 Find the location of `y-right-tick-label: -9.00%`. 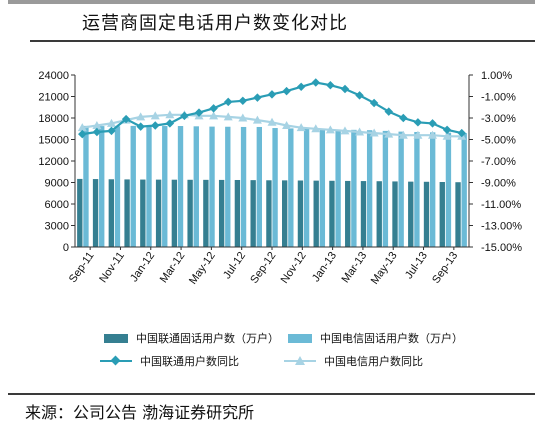

y-right-tick-label: -9.00% is located at coordinates (498, 184).